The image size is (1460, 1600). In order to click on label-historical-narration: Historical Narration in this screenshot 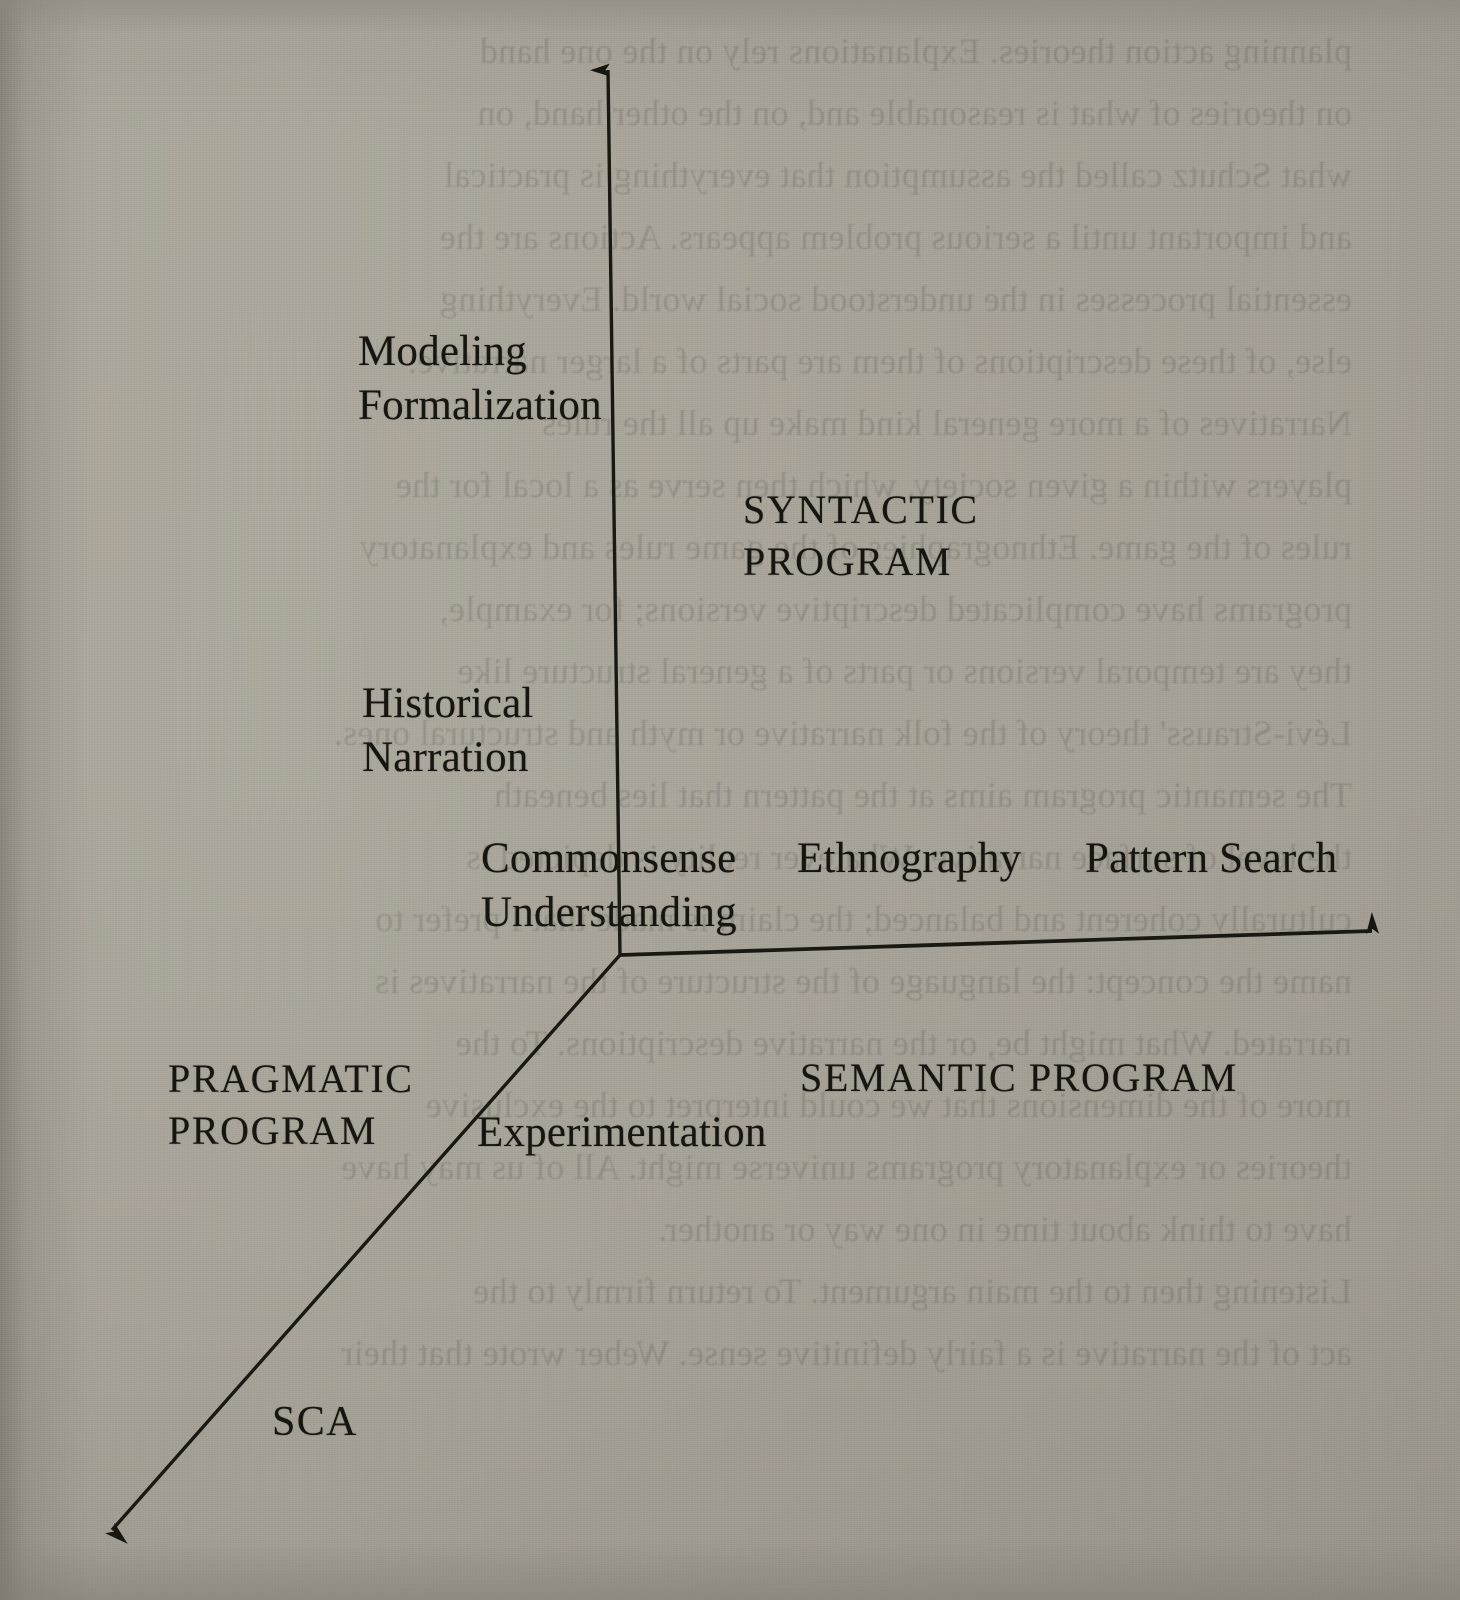, I will do `click(448, 730)`.